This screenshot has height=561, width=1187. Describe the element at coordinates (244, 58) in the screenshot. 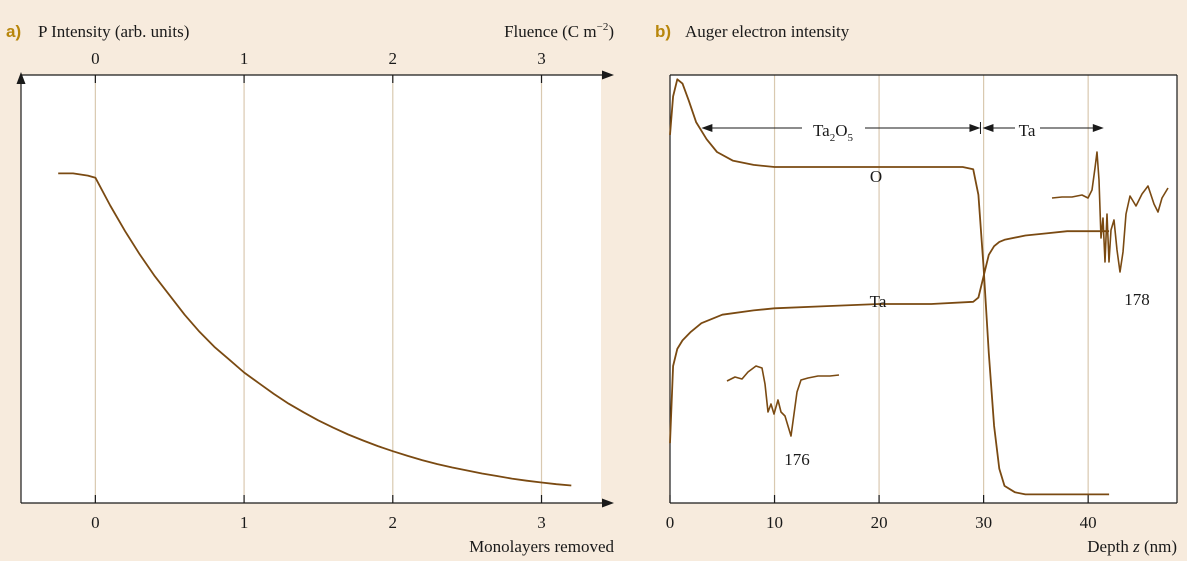

I see `panel-a-top-xtick-label: 1` at that location.